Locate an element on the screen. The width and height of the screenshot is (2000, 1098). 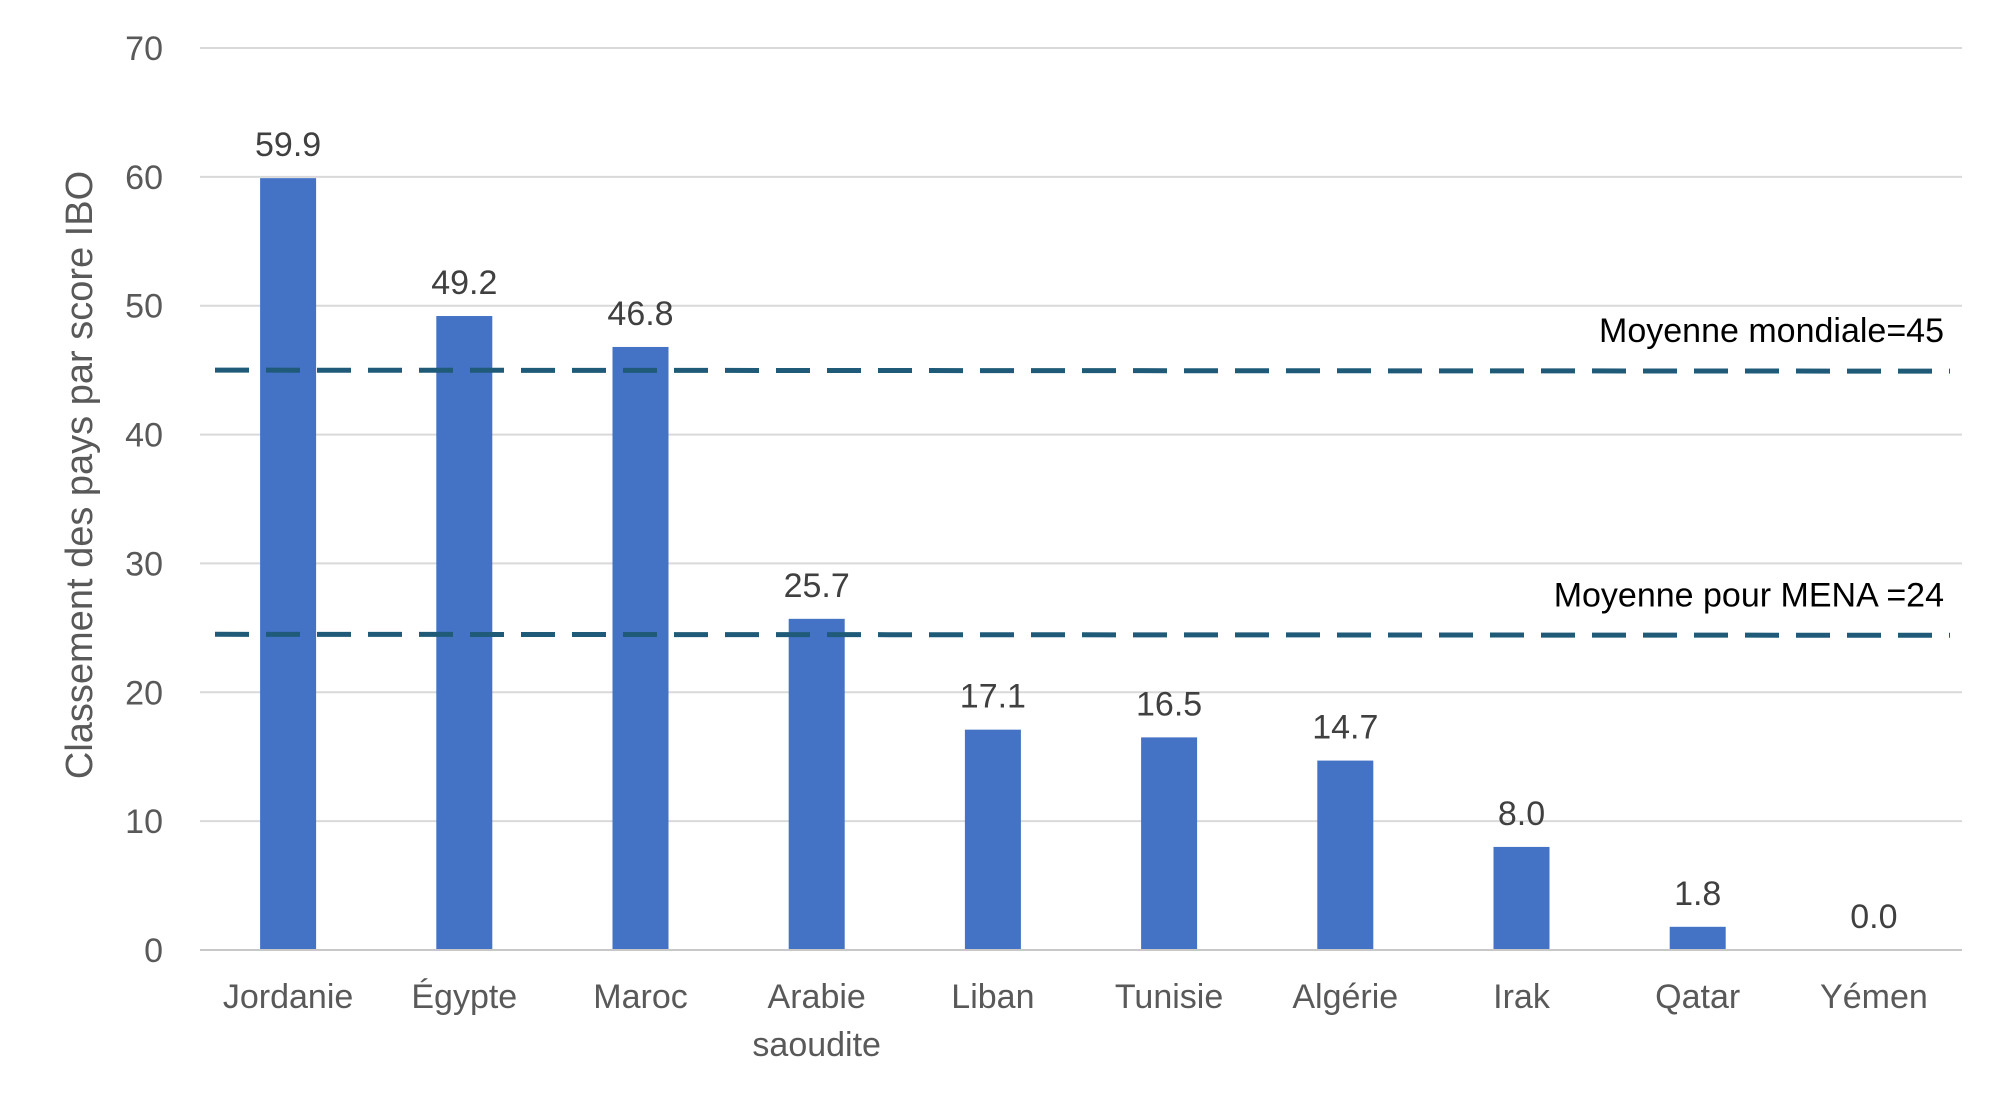
y-tick-label: 50 is located at coordinates (144, 307).